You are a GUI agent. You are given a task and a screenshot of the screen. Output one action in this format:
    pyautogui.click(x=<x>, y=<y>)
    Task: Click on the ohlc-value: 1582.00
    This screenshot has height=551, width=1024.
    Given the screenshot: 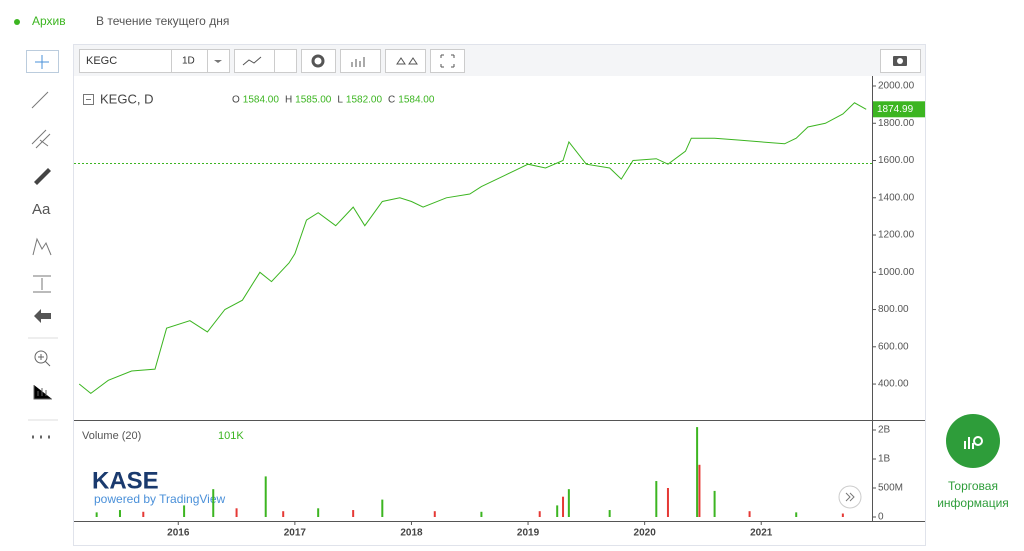 What is the action you would take?
    pyautogui.click(x=364, y=100)
    